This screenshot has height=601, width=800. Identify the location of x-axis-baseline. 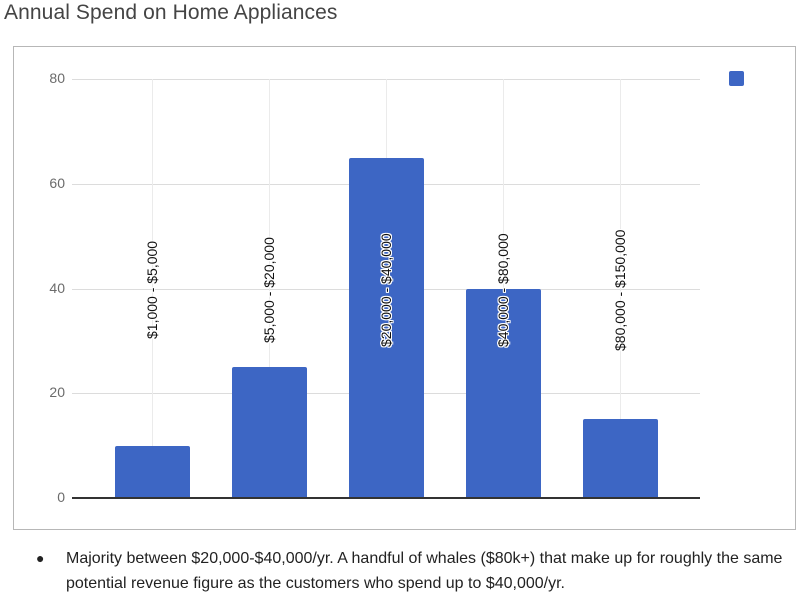
(386, 498).